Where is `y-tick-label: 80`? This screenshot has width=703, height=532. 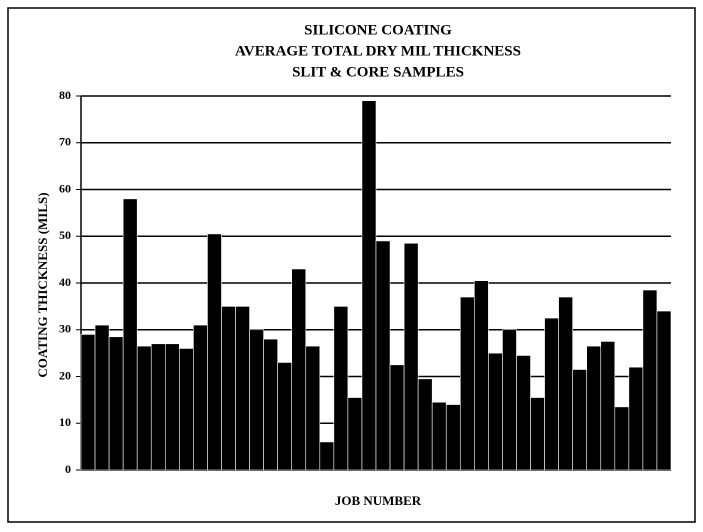
y-tick-label: 80 is located at coordinates (65, 95).